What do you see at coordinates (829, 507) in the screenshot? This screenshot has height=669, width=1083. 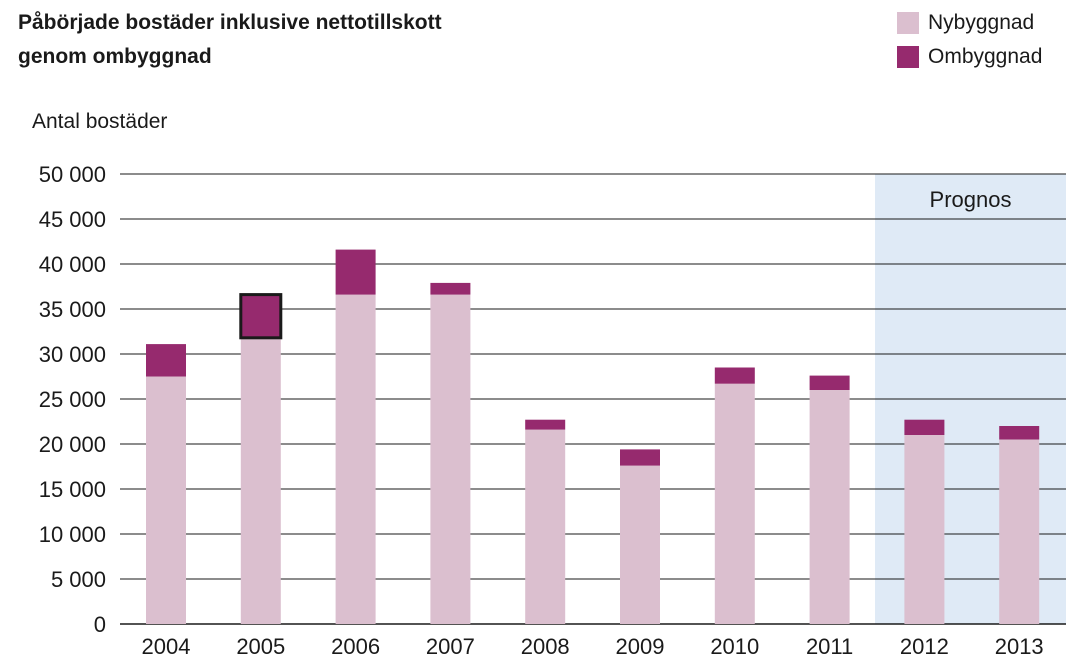 I see `bar-nybyggnad-2011` at bounding box center [829, 507].